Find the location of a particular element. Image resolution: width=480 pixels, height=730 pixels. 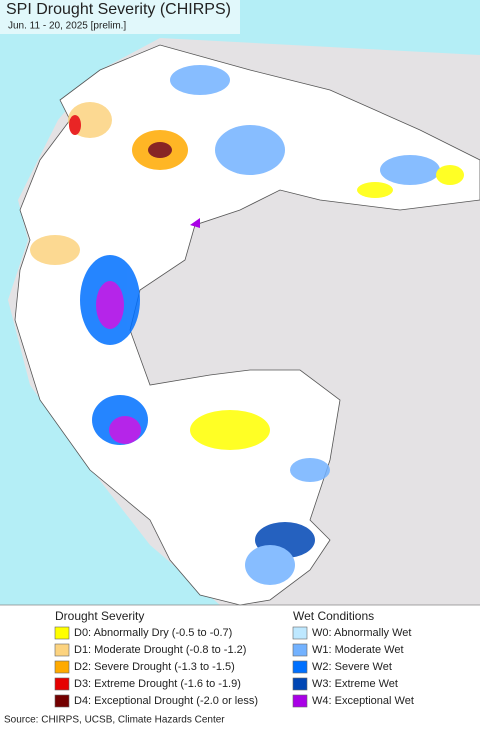

legend-label: W1: Moderate Wet is located at coordinates (358, 650).